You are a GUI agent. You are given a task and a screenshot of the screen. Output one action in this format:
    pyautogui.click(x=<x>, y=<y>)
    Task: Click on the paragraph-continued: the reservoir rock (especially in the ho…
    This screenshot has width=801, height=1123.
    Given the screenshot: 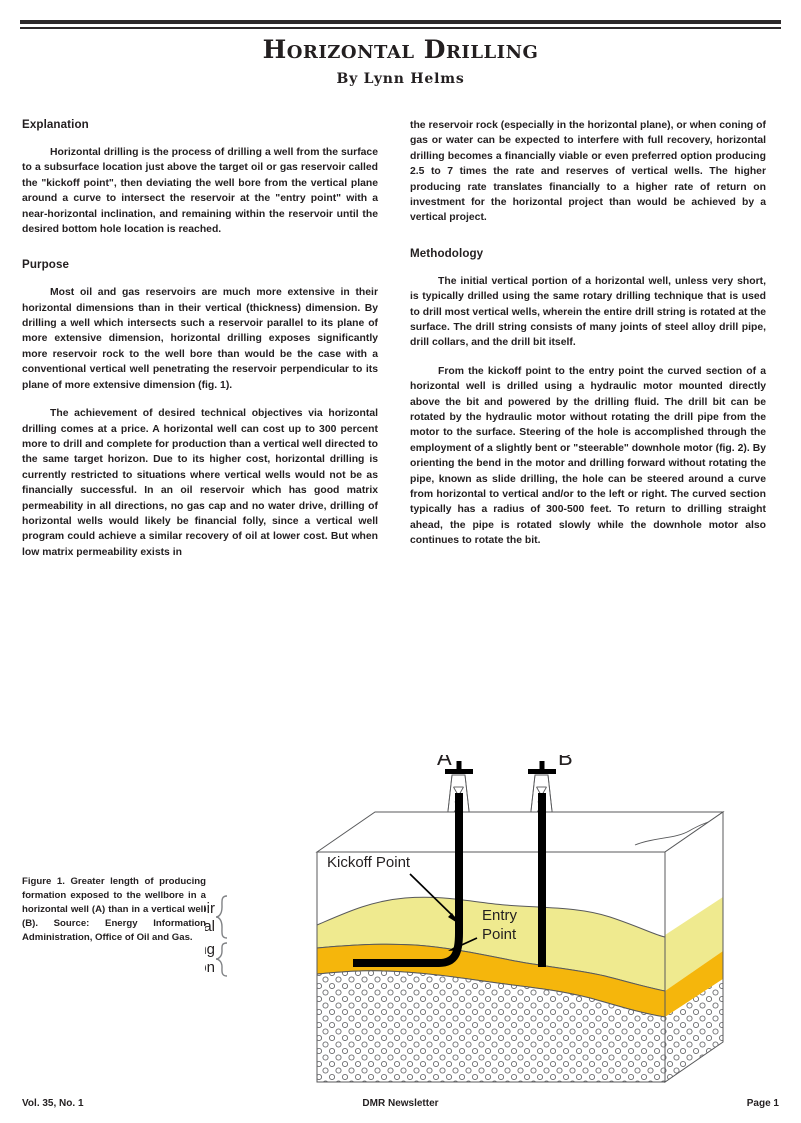 What is the action you would take?
    pyautogui.click(x=588, y=172)
    